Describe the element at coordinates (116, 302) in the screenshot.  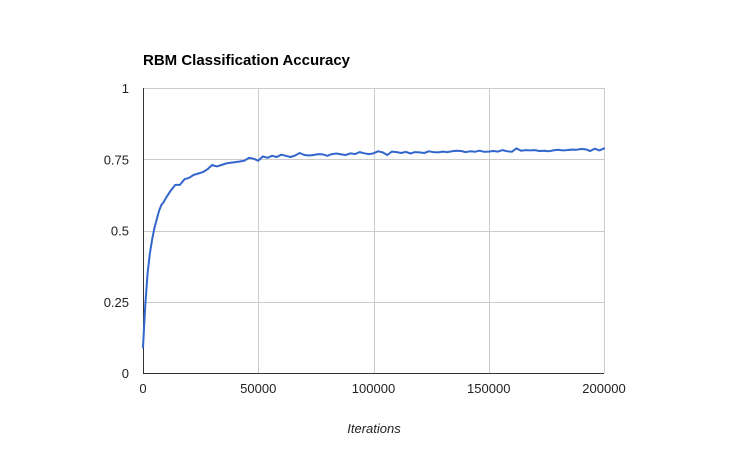
I see `y-tick-label: 0.25` at that location.